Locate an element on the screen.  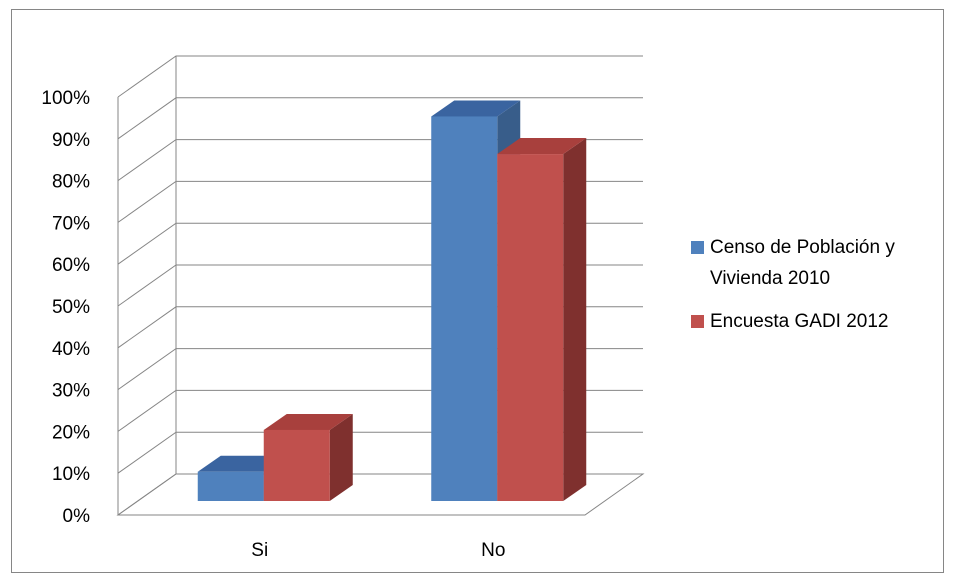
y-tick-label: 60% is located at coordinates (71, 265).